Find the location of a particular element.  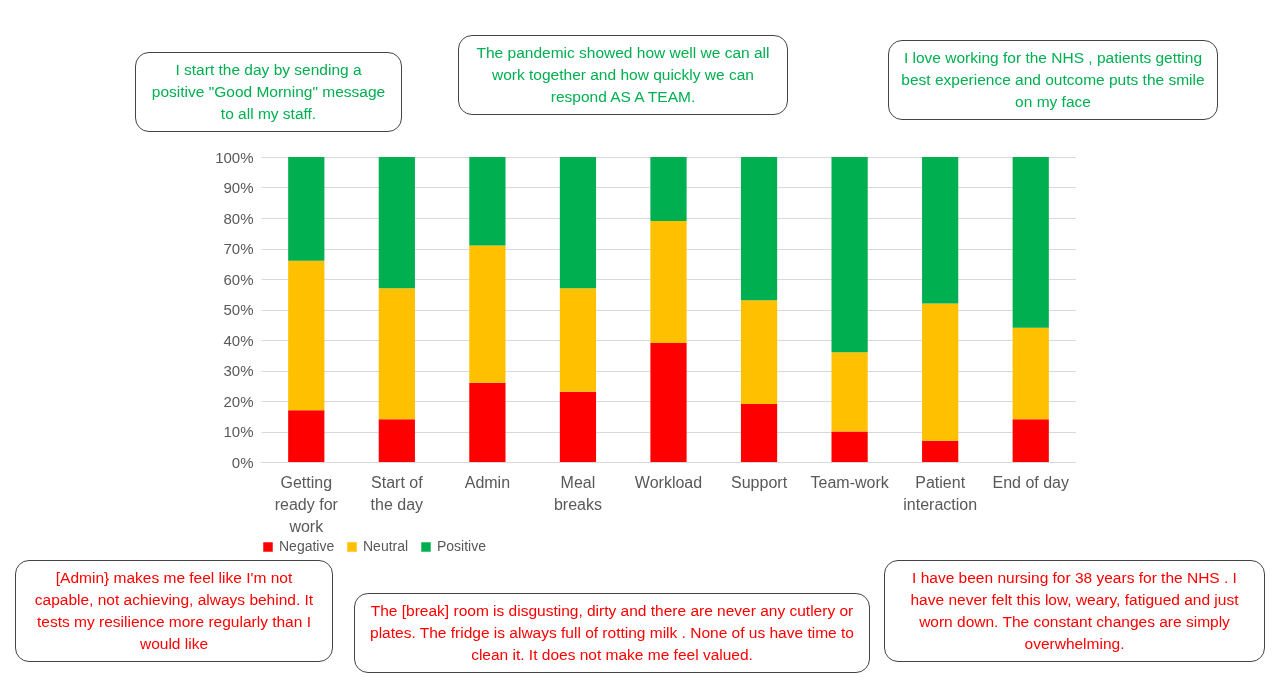

x-tick-label: End of day is located at coordinates (1030, 482).